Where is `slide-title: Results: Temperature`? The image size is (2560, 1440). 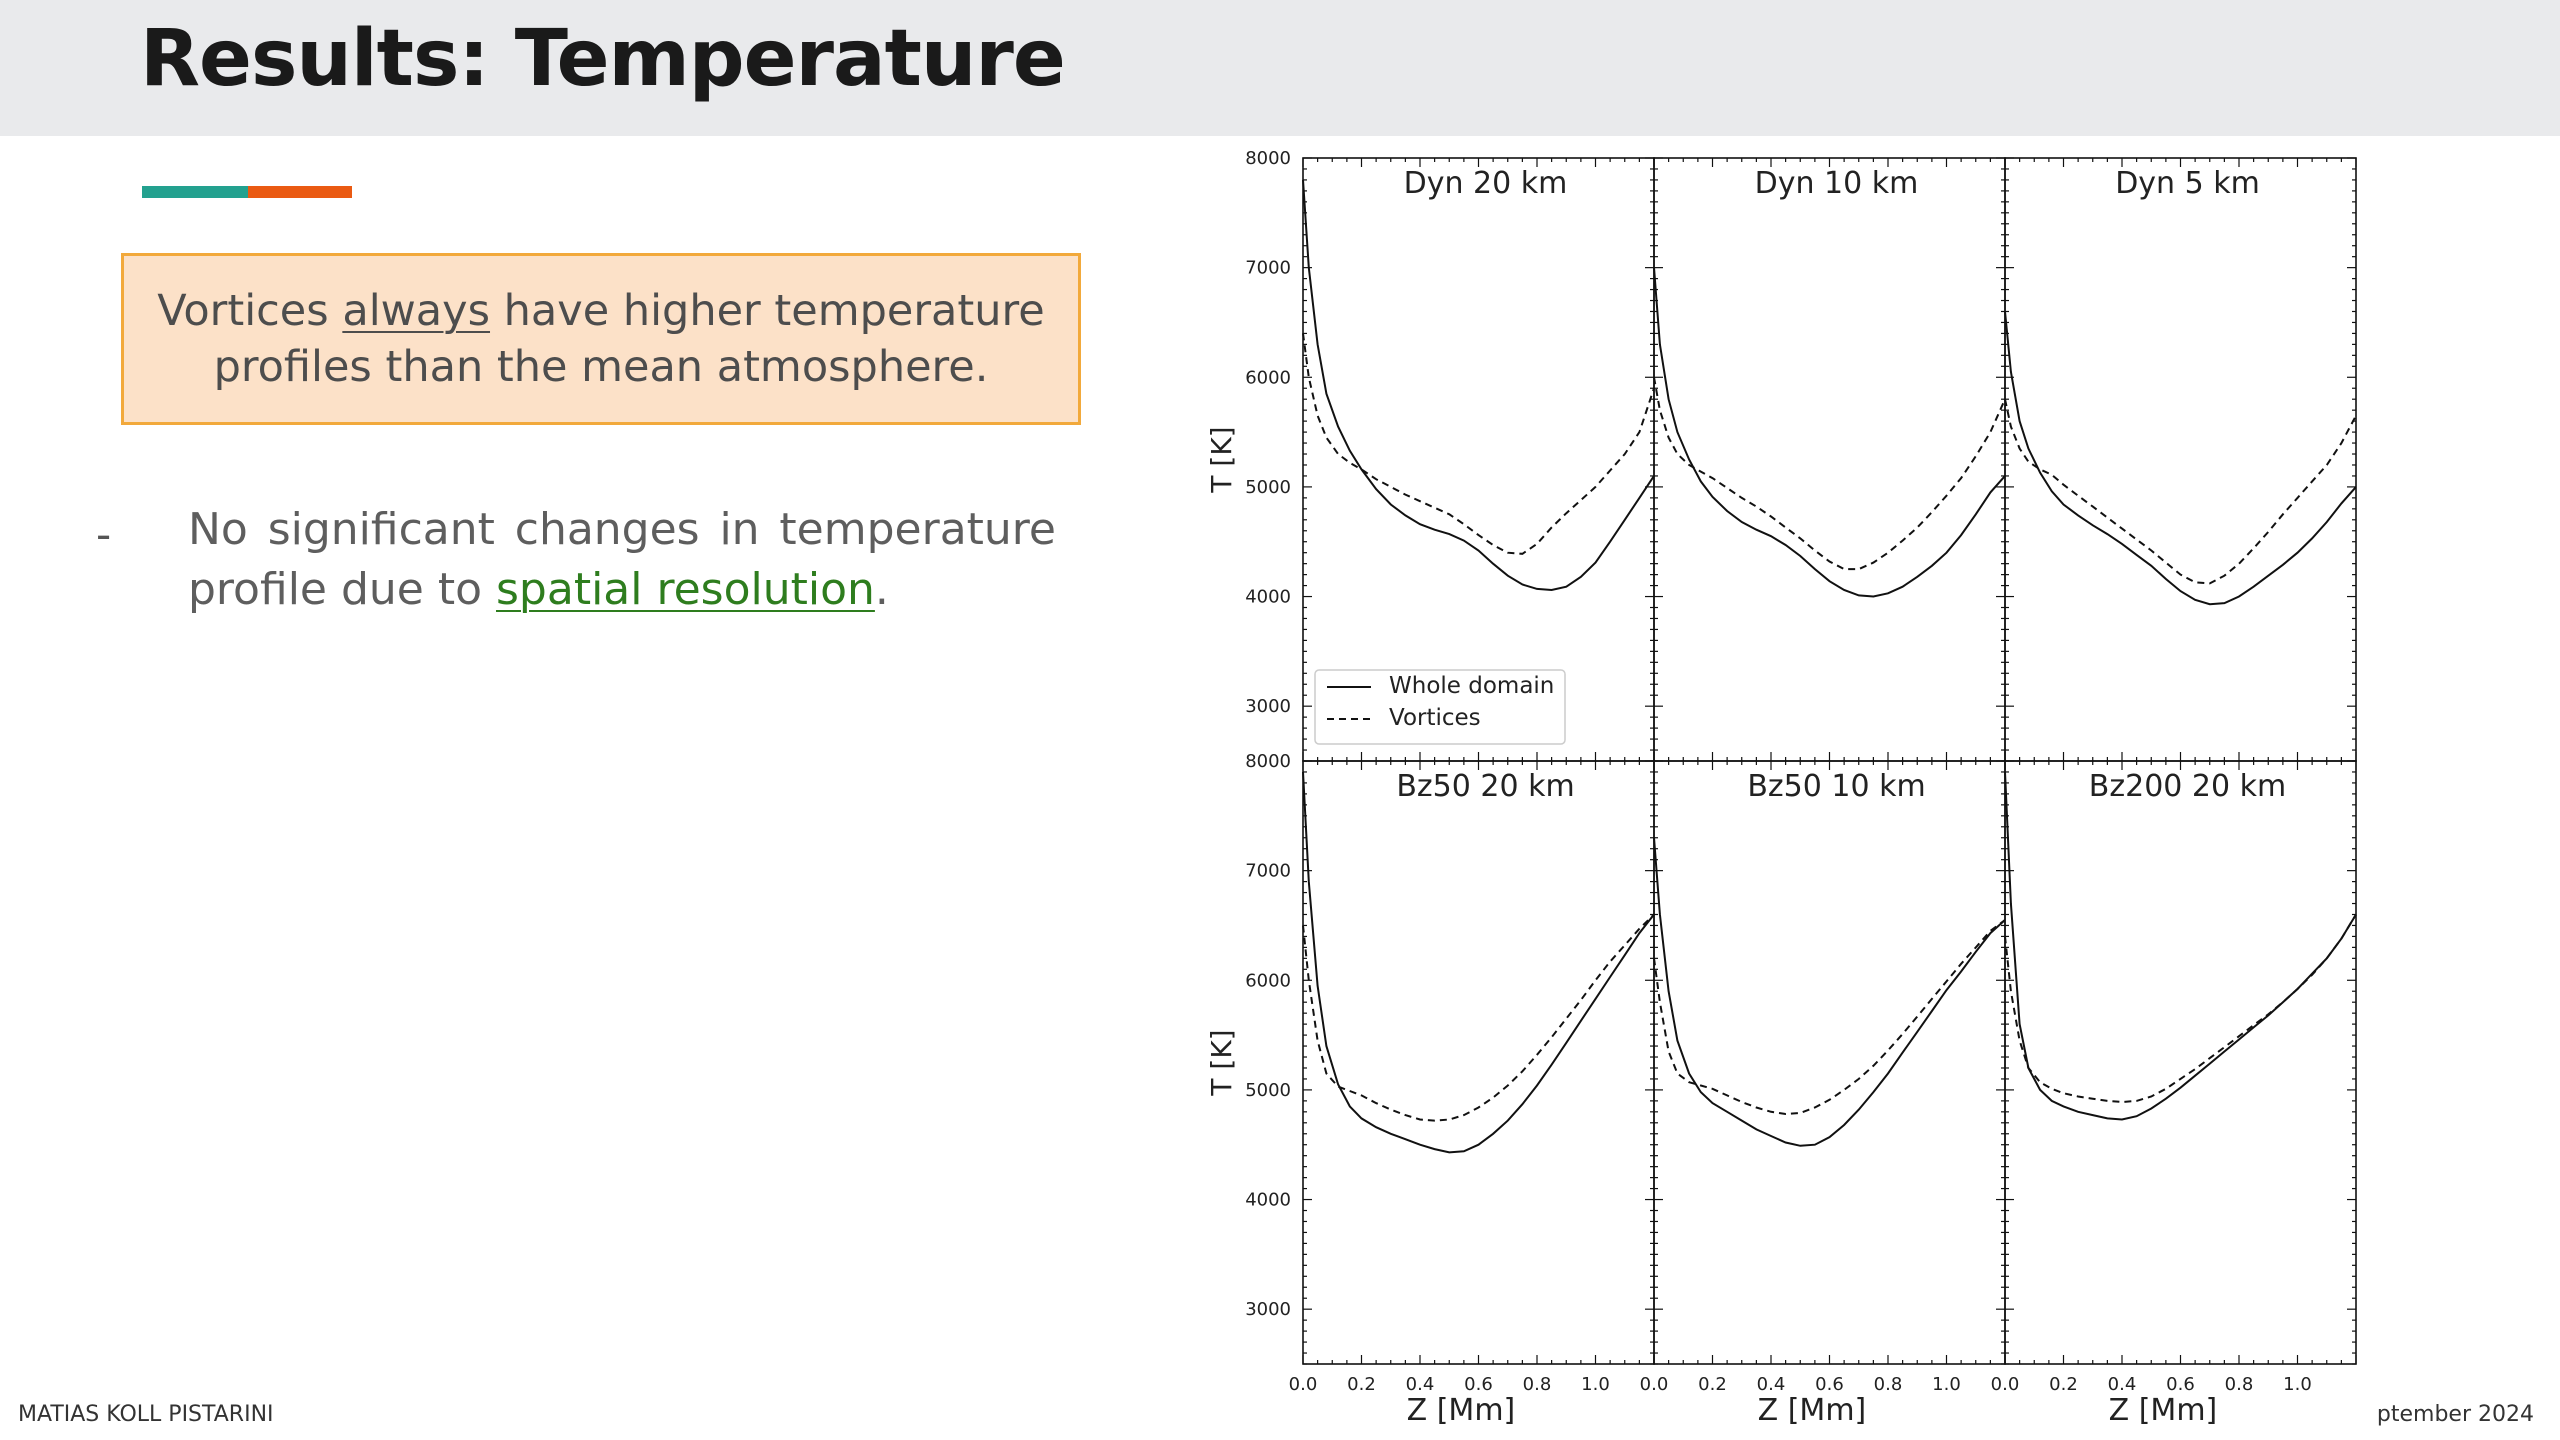 slide-title: Results: Temperature is located at coordinates (603, 59).